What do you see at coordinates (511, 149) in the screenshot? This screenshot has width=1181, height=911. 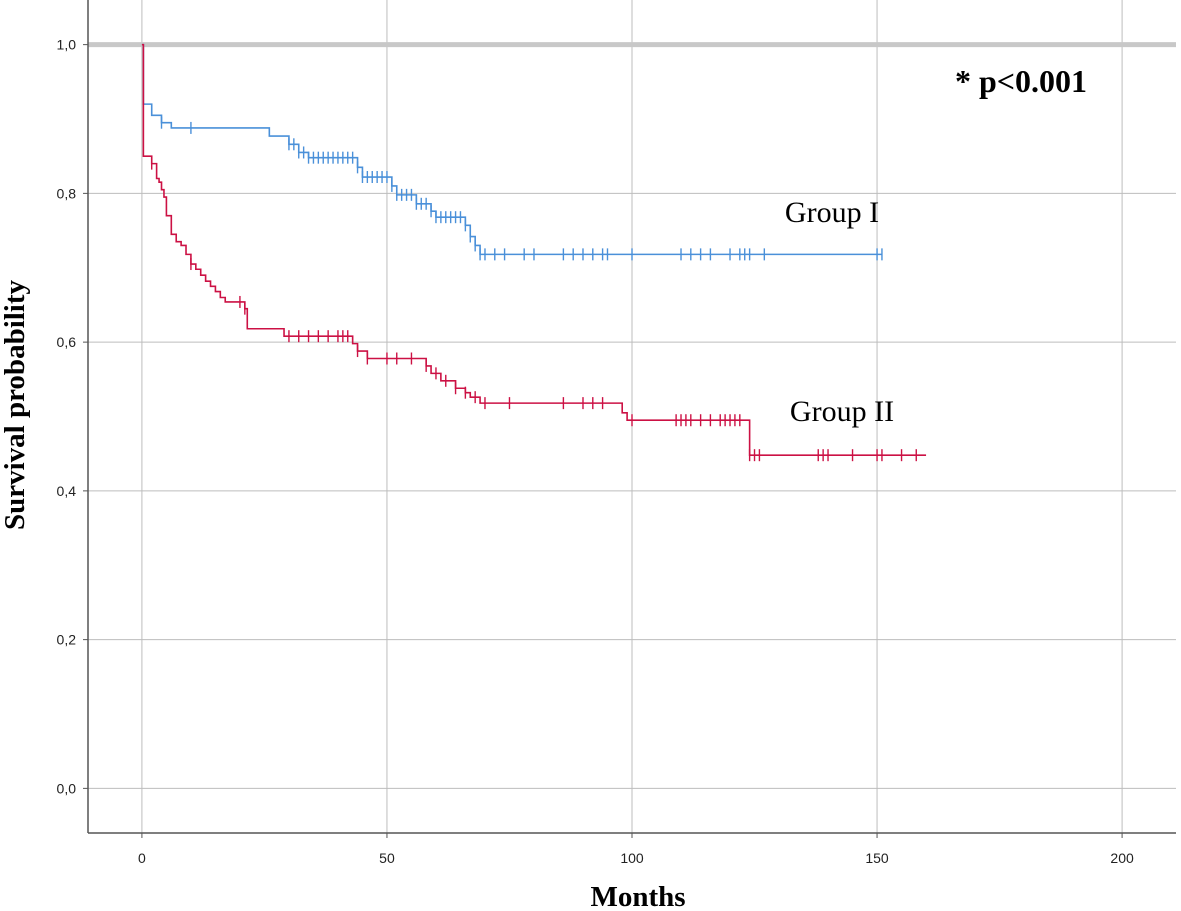 I see `group-i-curve` at bounding box center [511, 149].